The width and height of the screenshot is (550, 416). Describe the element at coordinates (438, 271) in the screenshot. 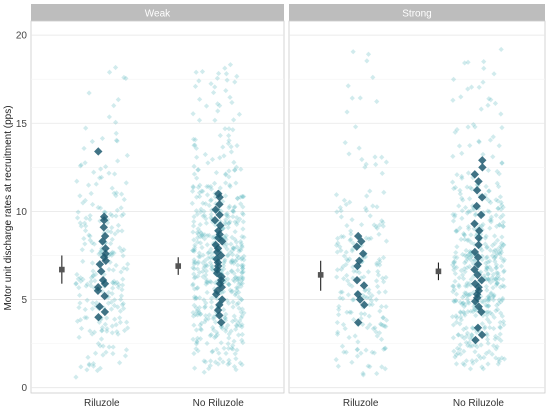

I see `summary-mean-marker` at that location.